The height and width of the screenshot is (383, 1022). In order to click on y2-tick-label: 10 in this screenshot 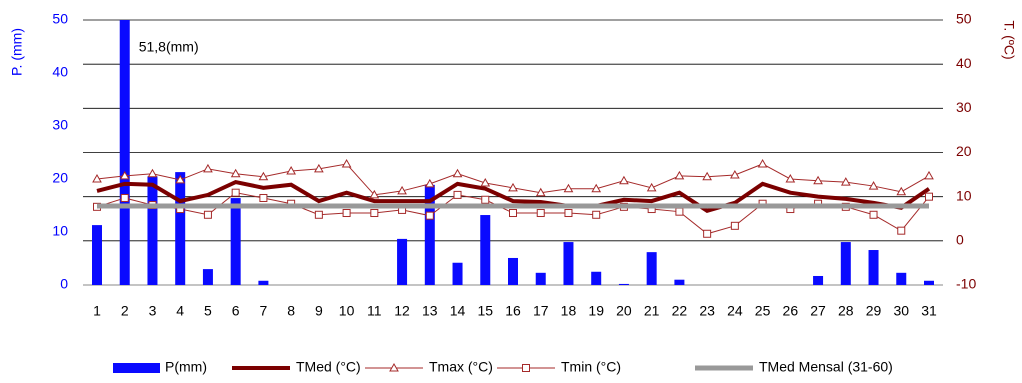, I will do `click(964, 195)`.